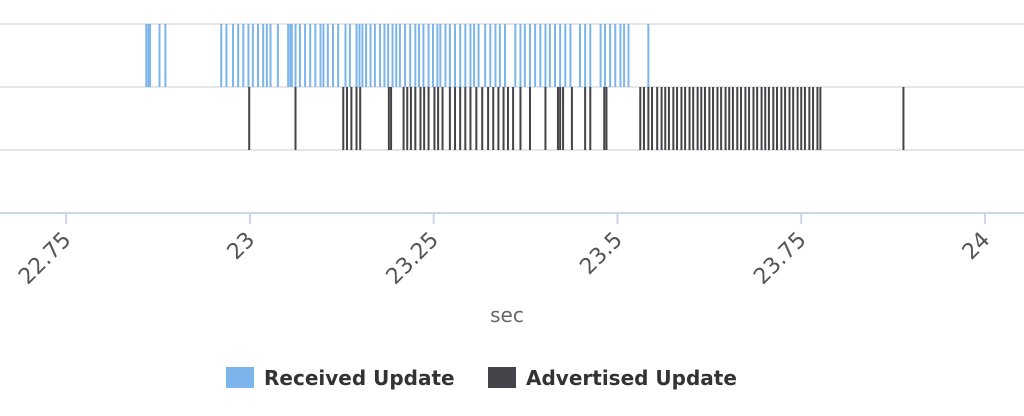  Describe the element at coordinates (780, 259) in the screenshot. I see `x-tick-label: 23.75` at that location.